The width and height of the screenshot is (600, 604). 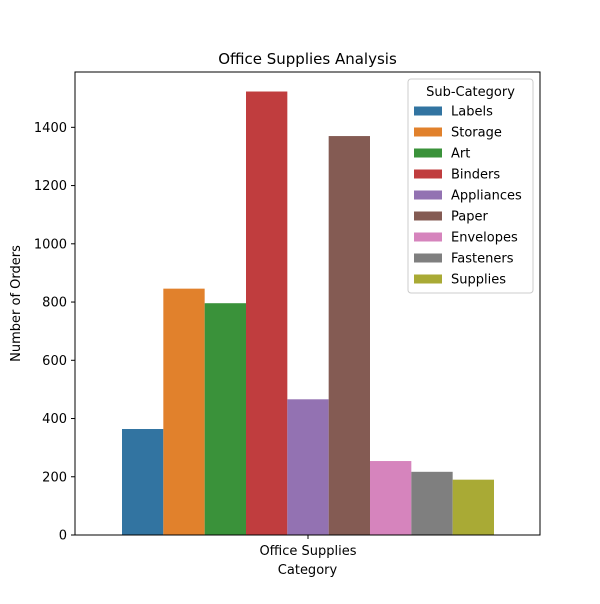 I want to click on y-tick-label: 400, so click(x=54, y=419).